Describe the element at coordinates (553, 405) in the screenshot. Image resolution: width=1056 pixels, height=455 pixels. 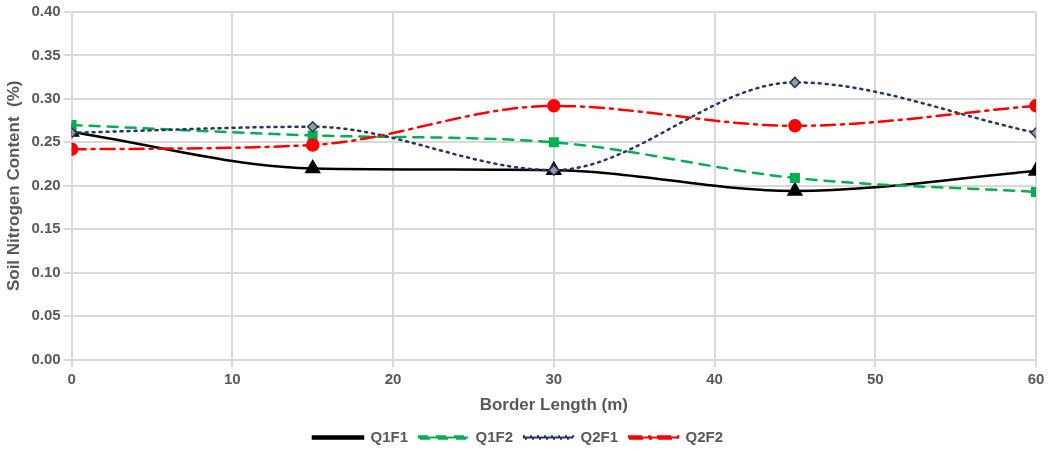
I see `x-axis-title: Border Length (m)` at that location.